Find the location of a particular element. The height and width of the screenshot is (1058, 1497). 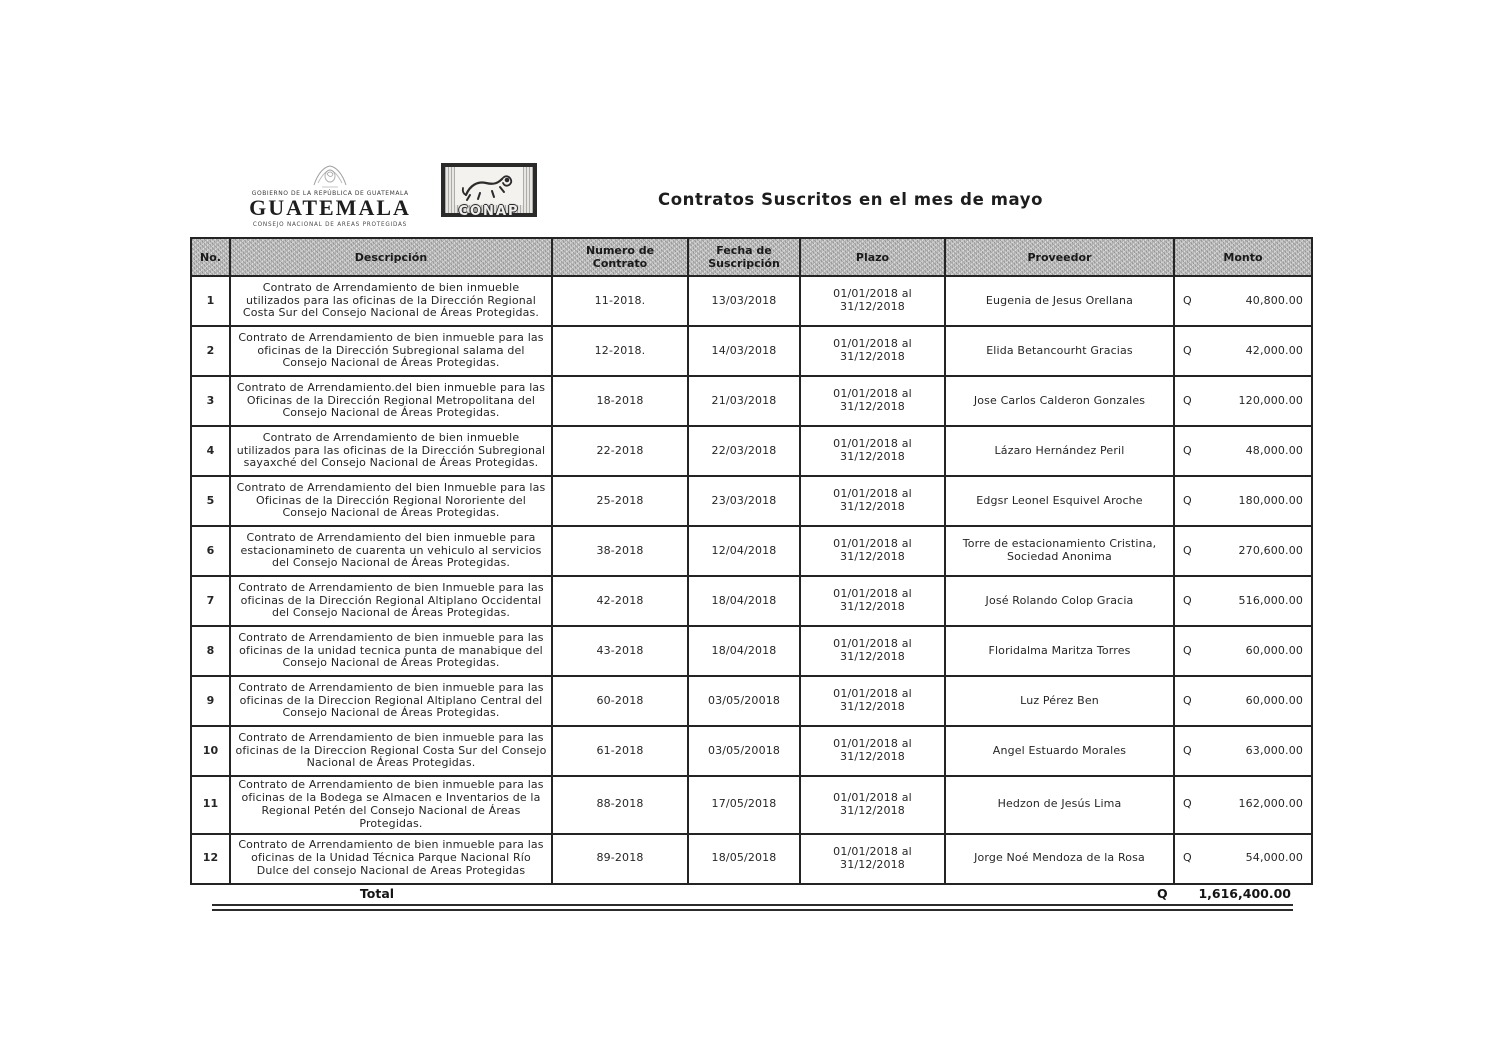

cell-monto: Q 60,000.00 is located at coordinates (1243, 701).